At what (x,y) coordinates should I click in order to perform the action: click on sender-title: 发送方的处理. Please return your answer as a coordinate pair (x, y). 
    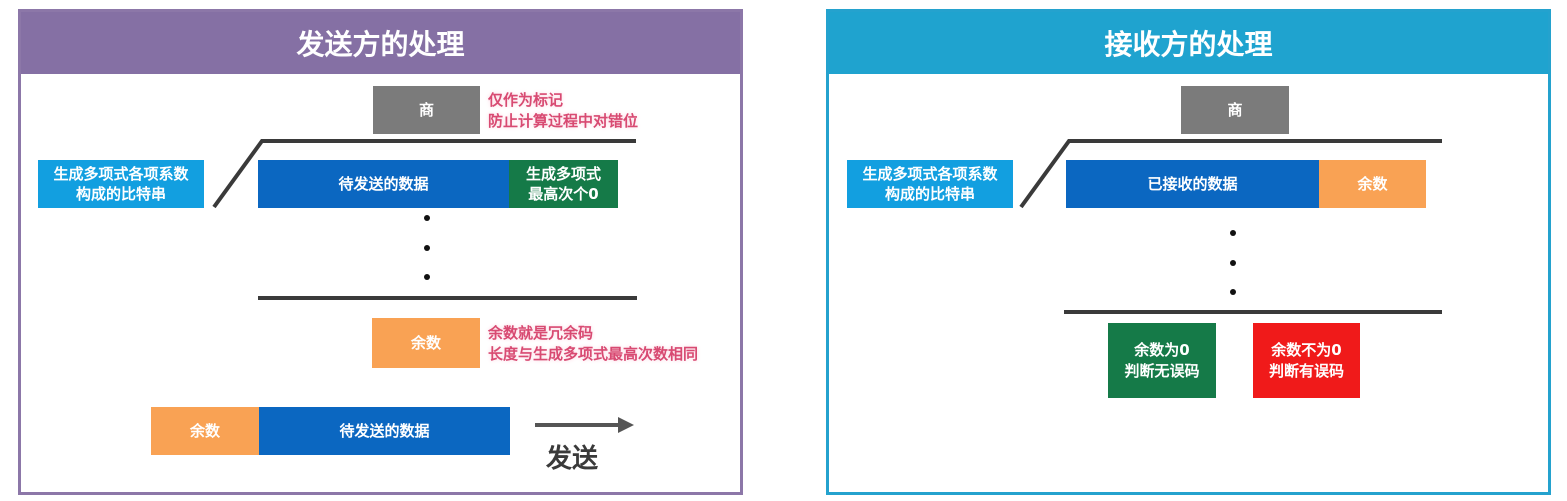
    Looking at the image, I should click on (380, 43).